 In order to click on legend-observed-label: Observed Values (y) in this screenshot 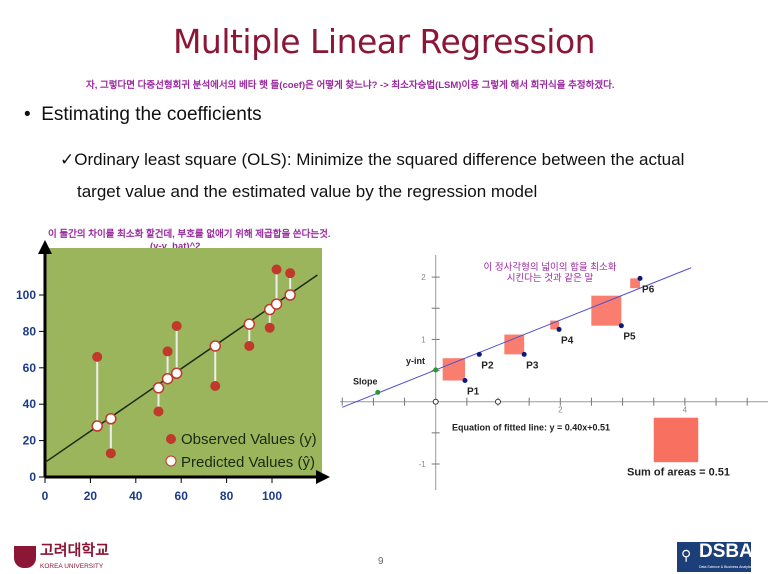, I will do `click(249, 439)`.